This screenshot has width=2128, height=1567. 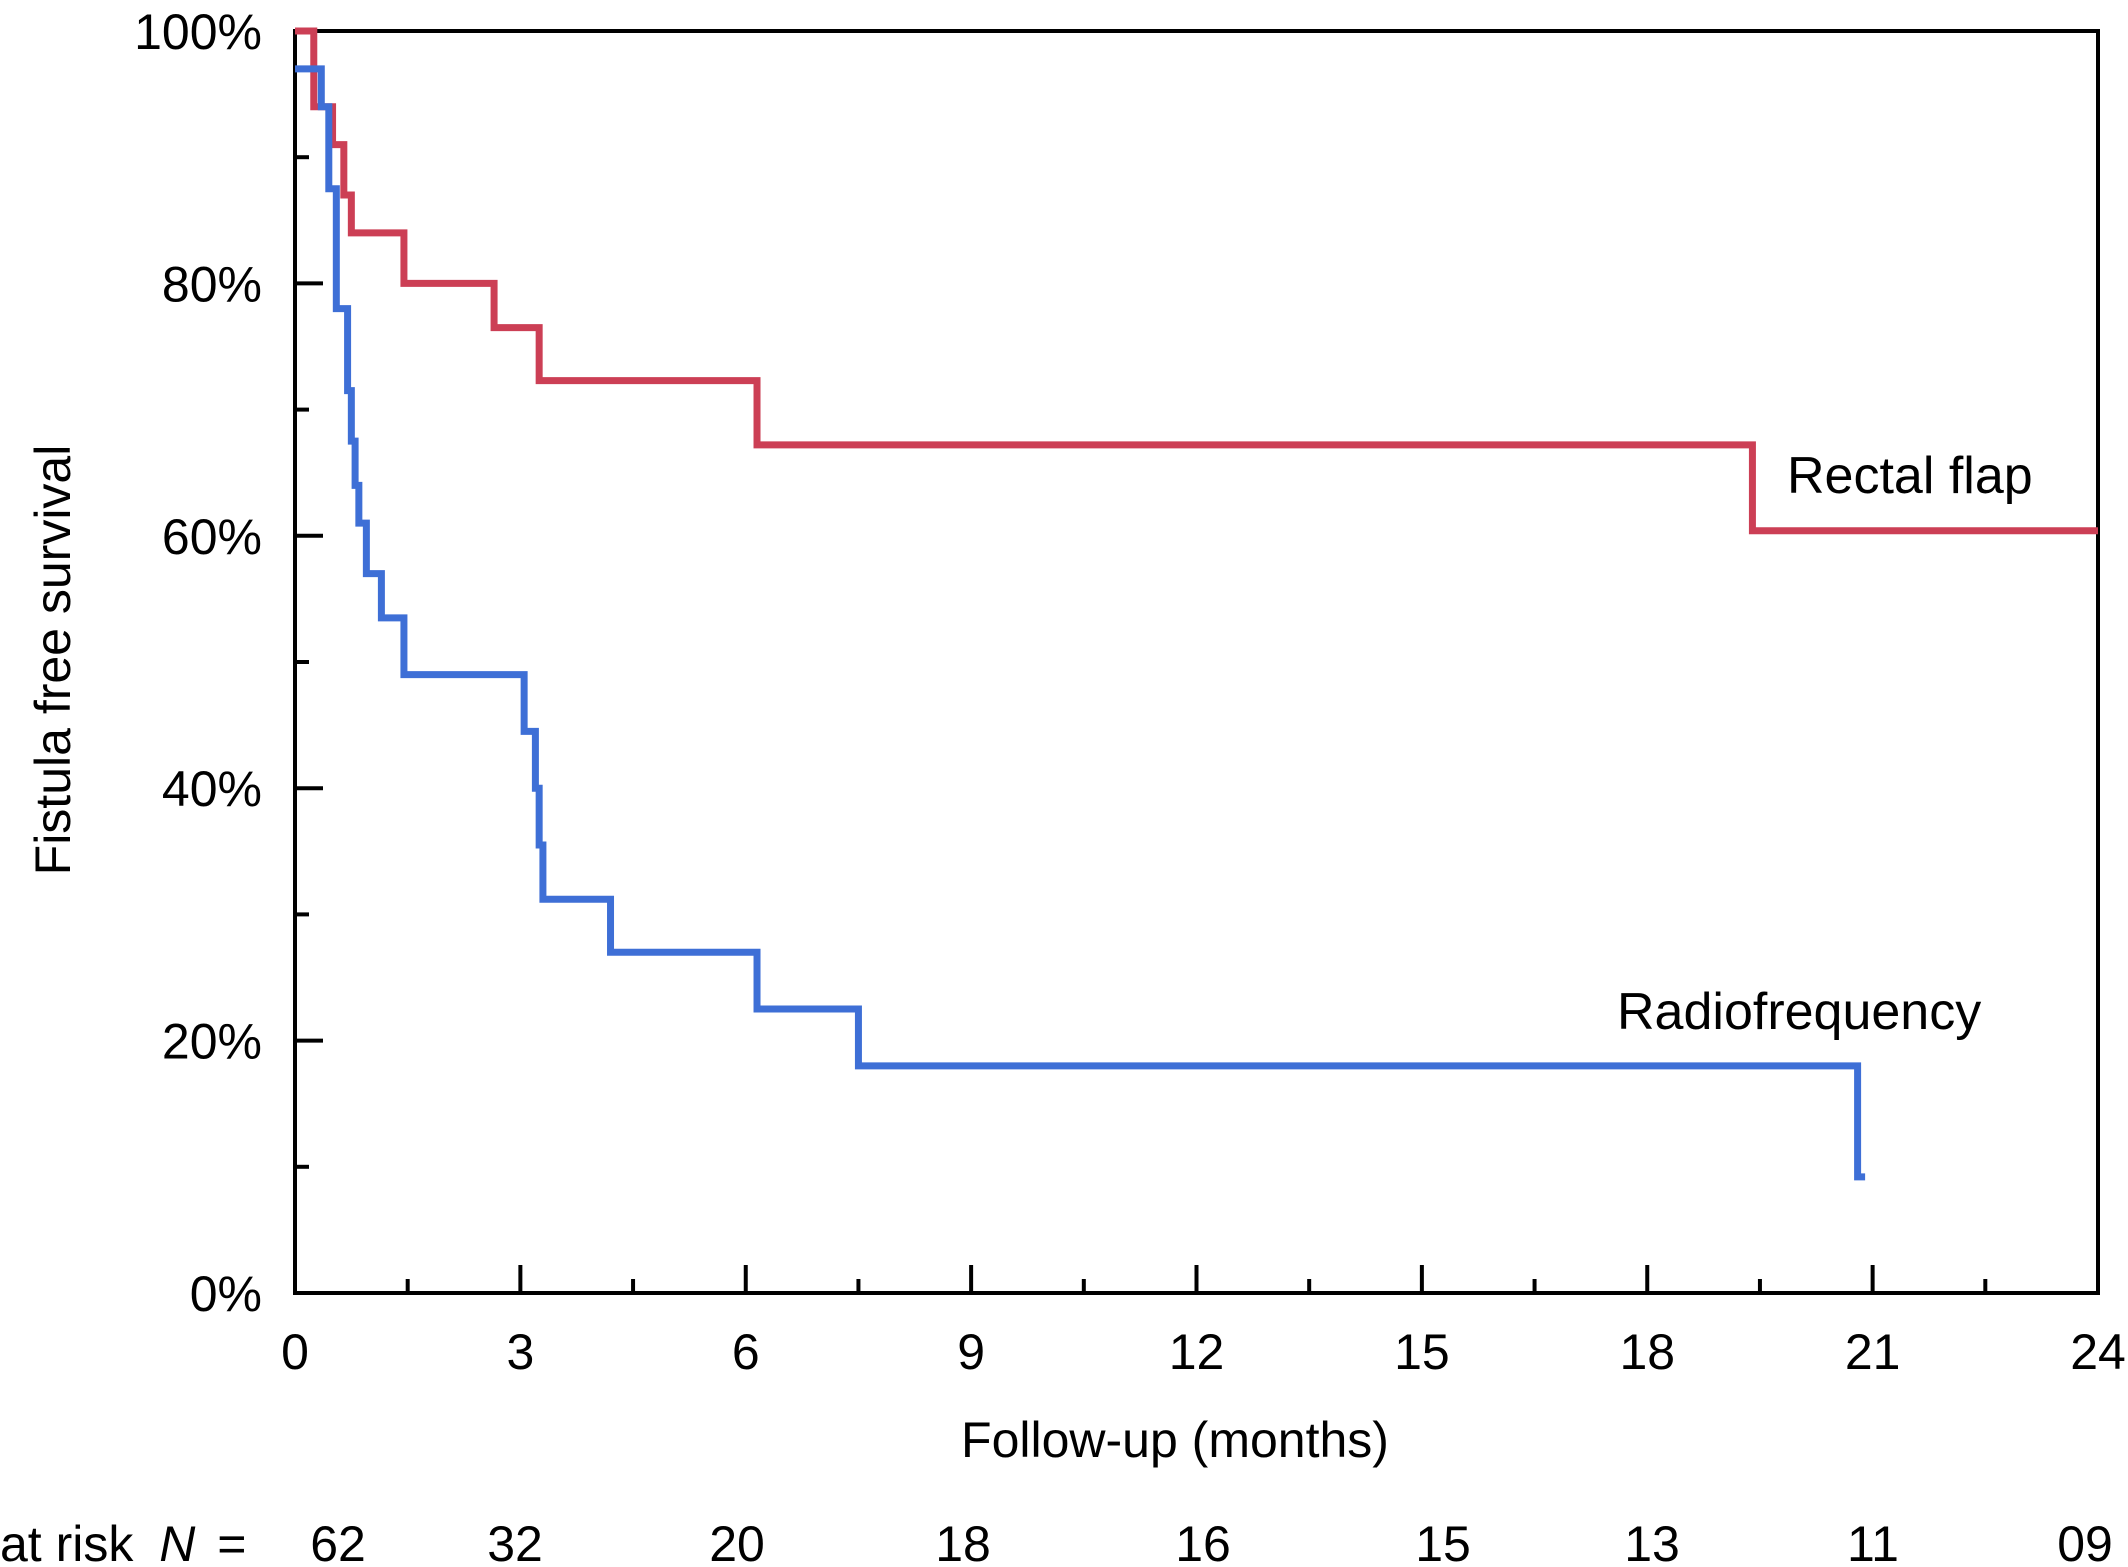 What do you see at coordinates (212, 789) in the screenshot?
I see `y-tick-label-2: 40%` at bounding box center [212, 789].